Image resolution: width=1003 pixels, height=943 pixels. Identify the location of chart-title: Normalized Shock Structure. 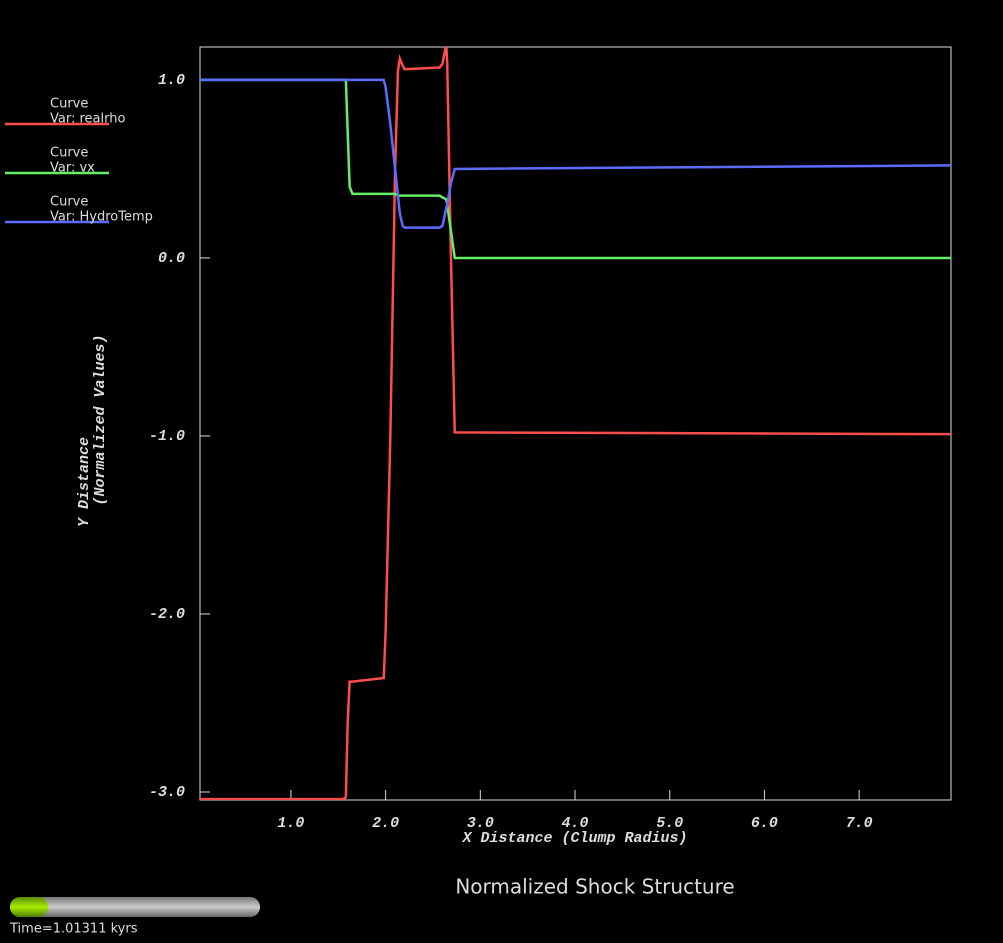
(594, 887).